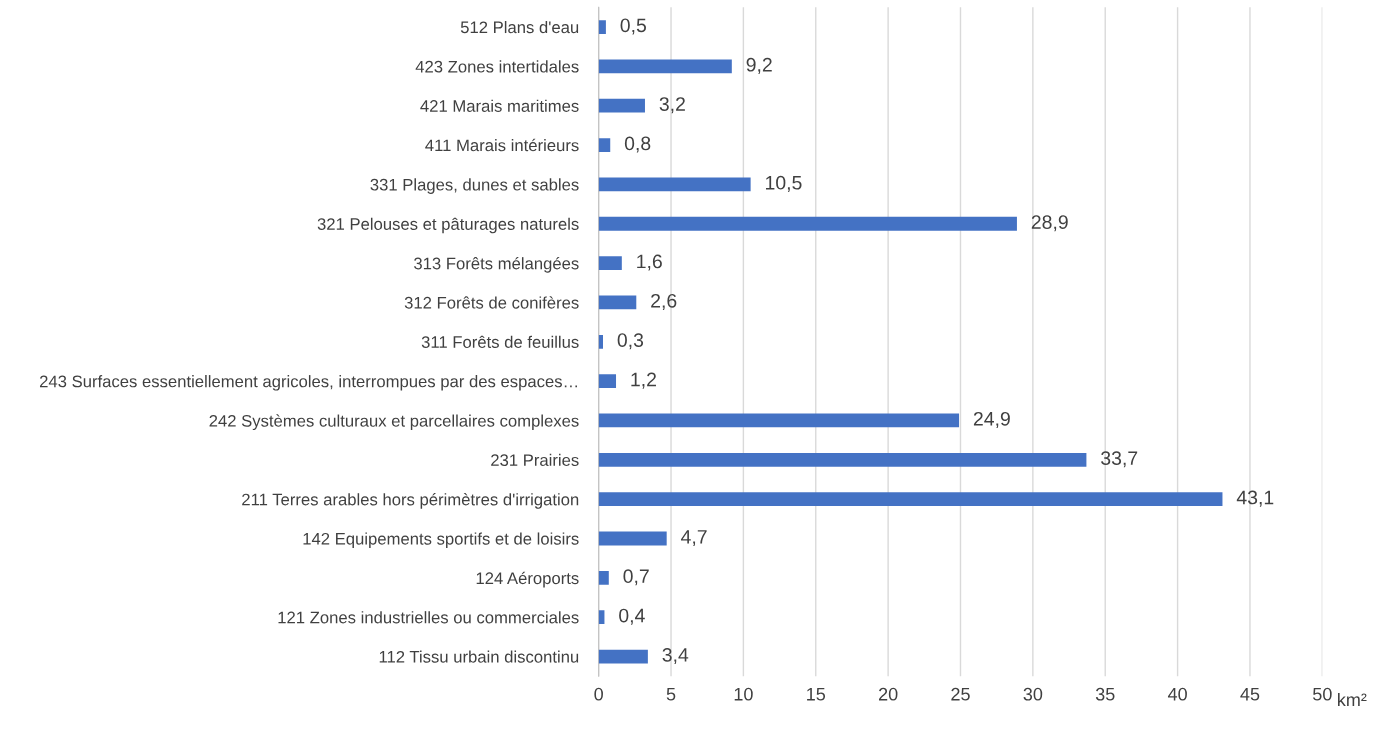 The height and width of the screenshot is (735, 1389). What do you see at coordinates (474, 186) in the screenshot?
I see `y-tick-label: 331 Plages, dunes et sables` at bounding box center [474, 186].